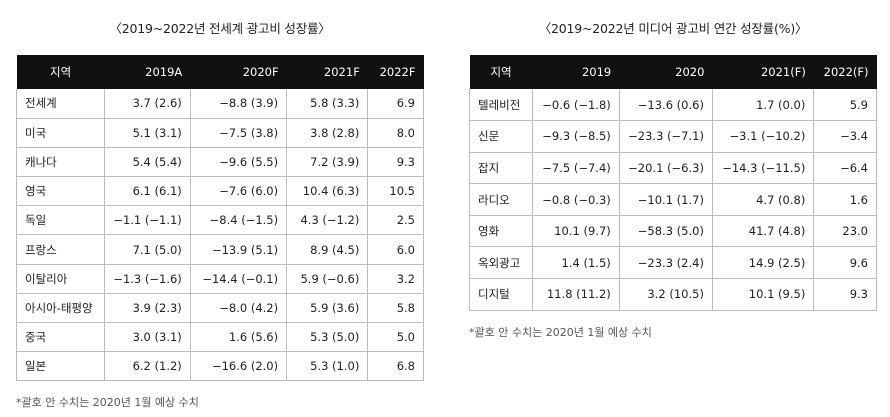  Describe the element at coordinates (147, 191) in the screenshot. I see `value-cell: 6.1 (6.1)` at that location.